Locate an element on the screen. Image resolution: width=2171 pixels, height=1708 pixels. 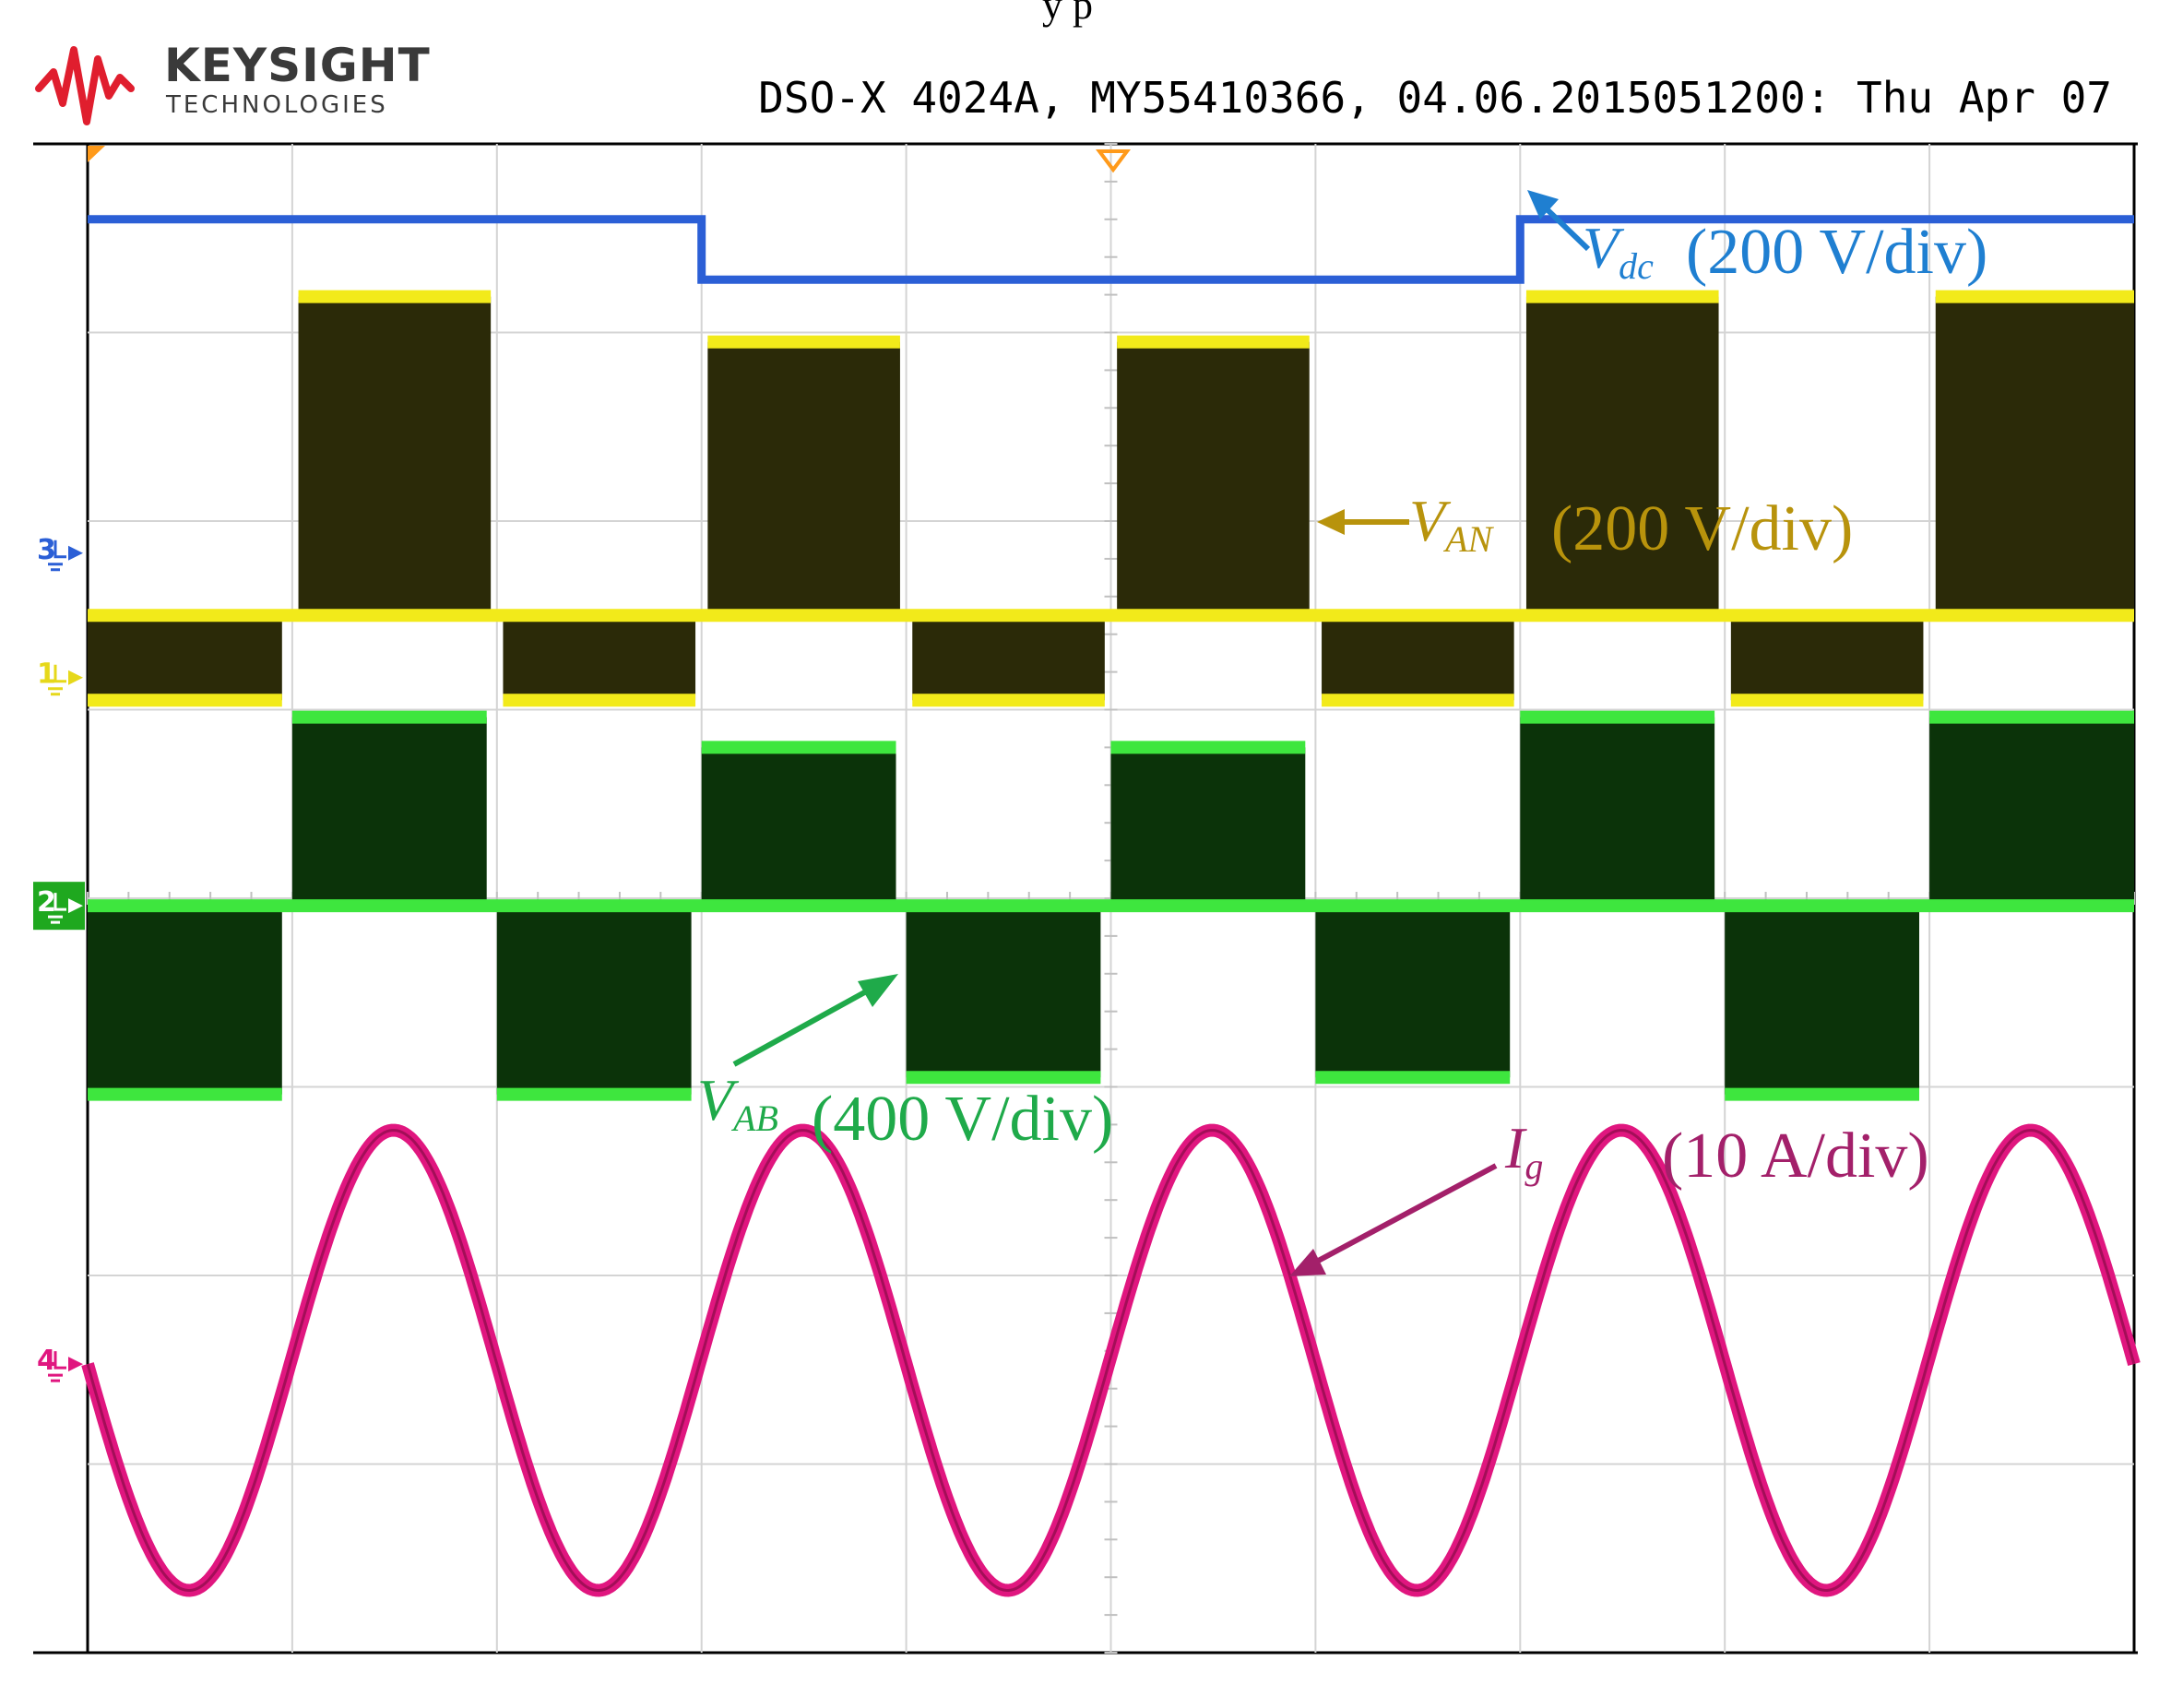
ig-arrow is located at coordinates (1403, 1215).